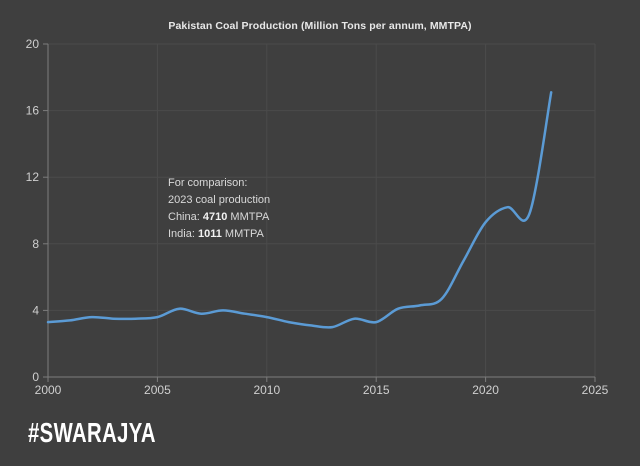 This screenshot has width=640, height=466. What do you see at coordinates (35, 310) in the screenshot?
I see `y-tick-label: 4` at bounding box center [35, 310].